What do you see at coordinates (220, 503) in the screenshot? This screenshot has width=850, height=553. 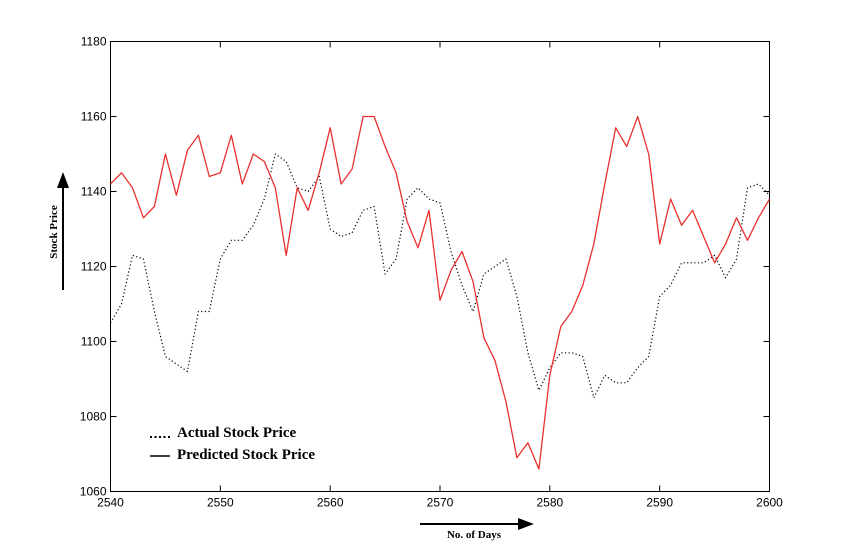 I see `x-tick-label: 2550` at bounding box center [220, 503].